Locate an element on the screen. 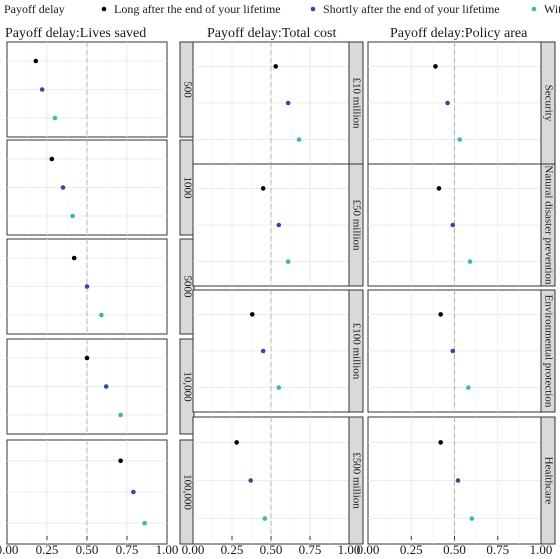 The width and height of the screenshot is (560, 559). facet-label: £100 million is located at coordinates (356, 351).